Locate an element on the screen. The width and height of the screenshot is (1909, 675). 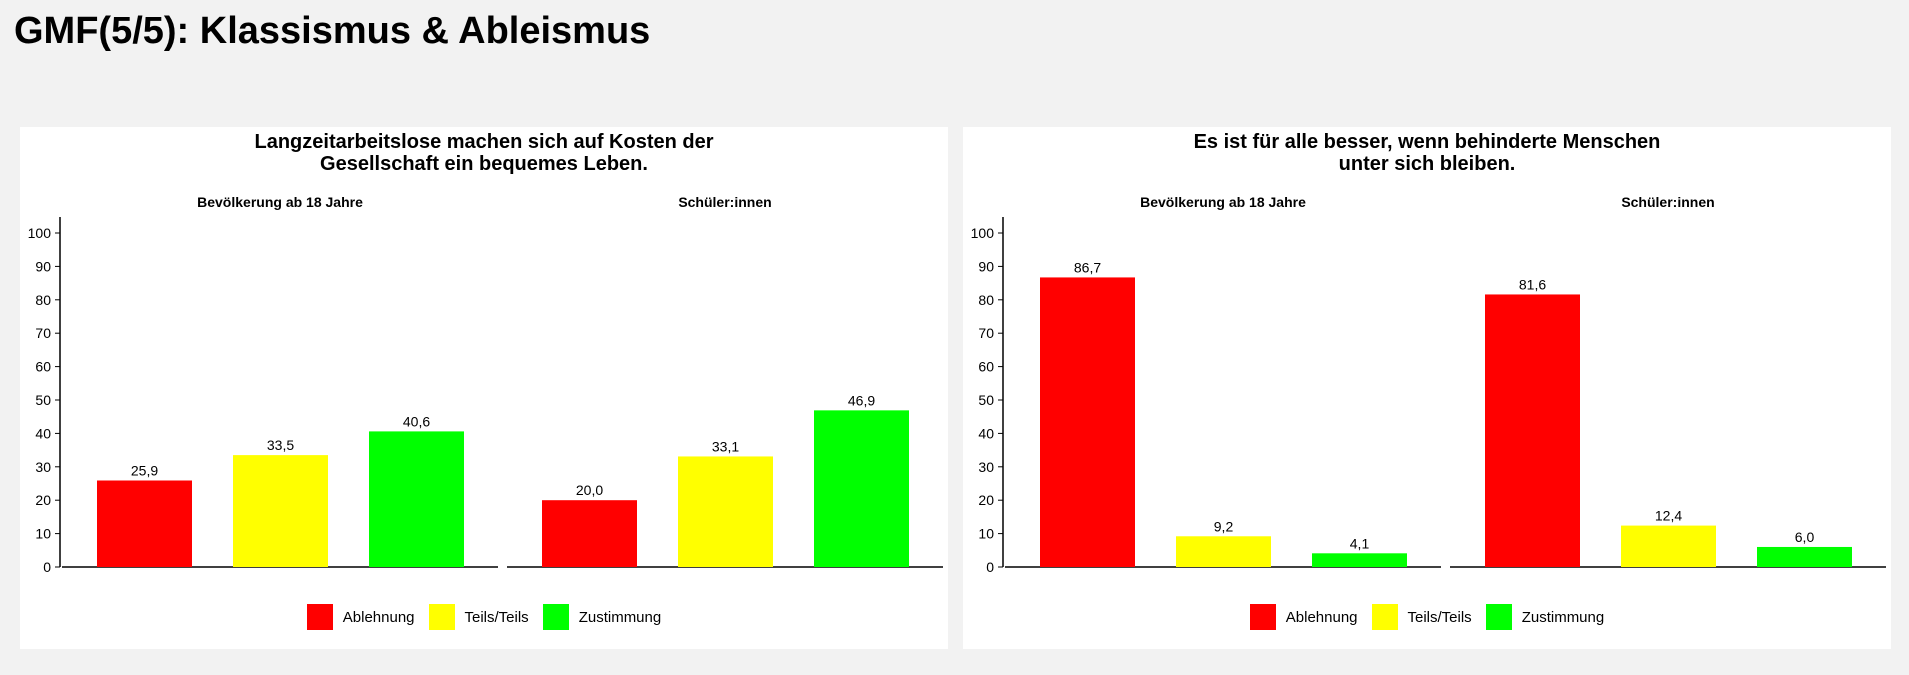
bar-value-label: 6,0 is located at coordinates (1805, 537).